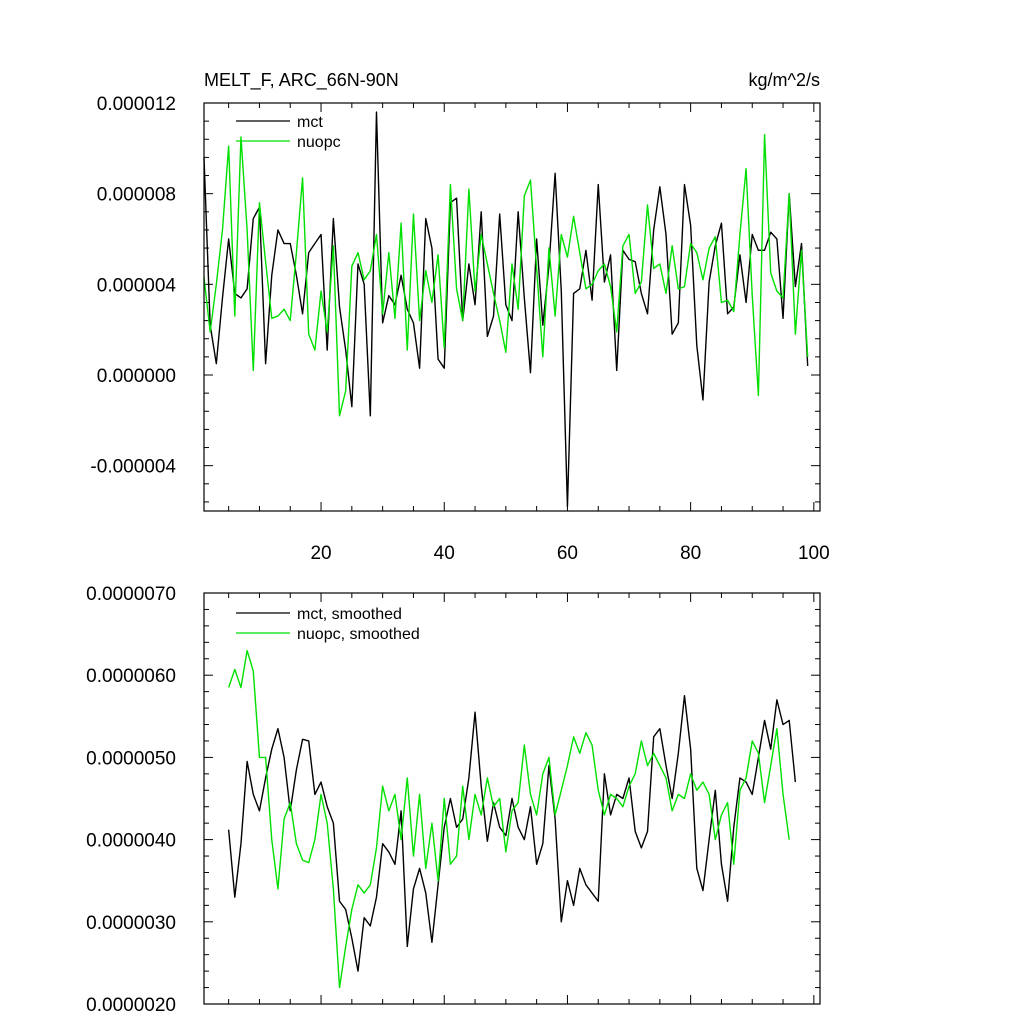 The image size is (1024, 1024). Describe the element at coordinates (288, 132) in the screenshot. I see `top-legend: mct nuopc` at that location.